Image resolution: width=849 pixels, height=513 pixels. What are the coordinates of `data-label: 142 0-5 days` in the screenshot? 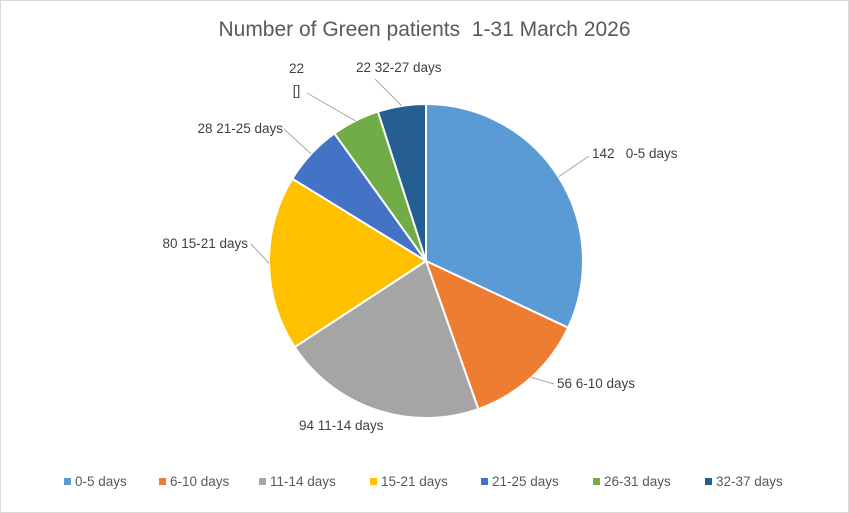 It's located at (635, 153).